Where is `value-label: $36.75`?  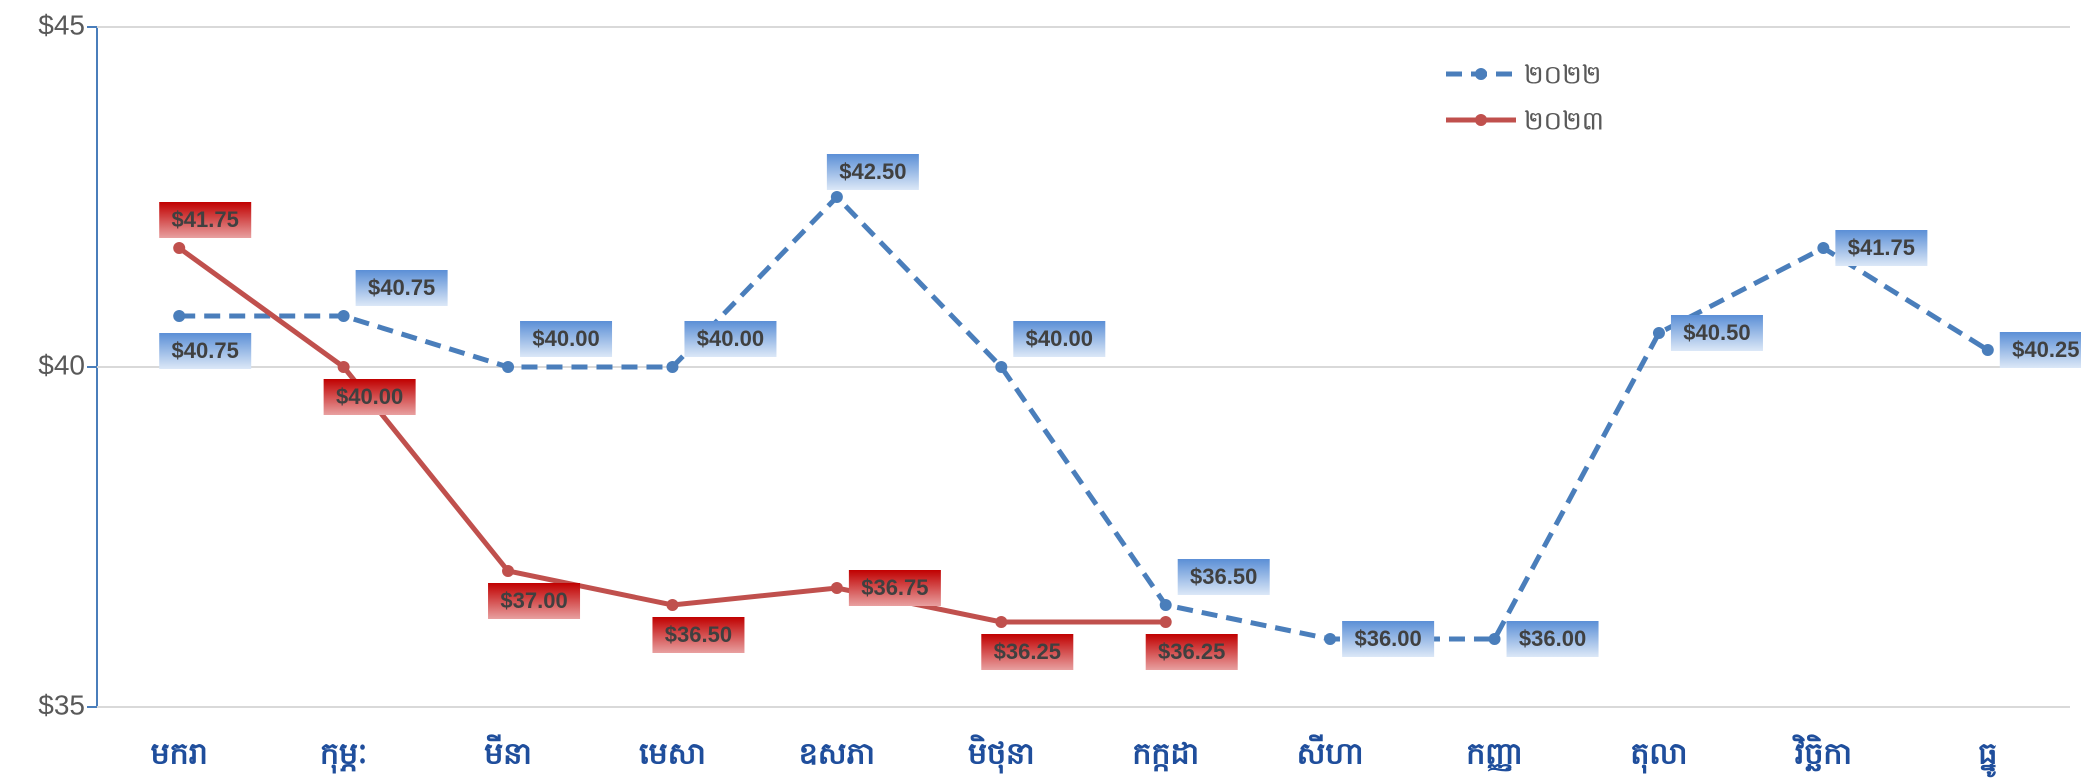 value-label: $36.75 is located at coordinates (894, 587).